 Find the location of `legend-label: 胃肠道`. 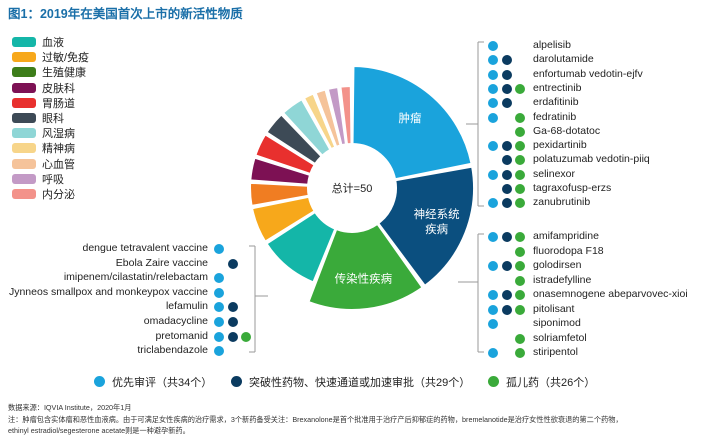

legend-label: 胃肠道 is located at coordinates (58, 103).